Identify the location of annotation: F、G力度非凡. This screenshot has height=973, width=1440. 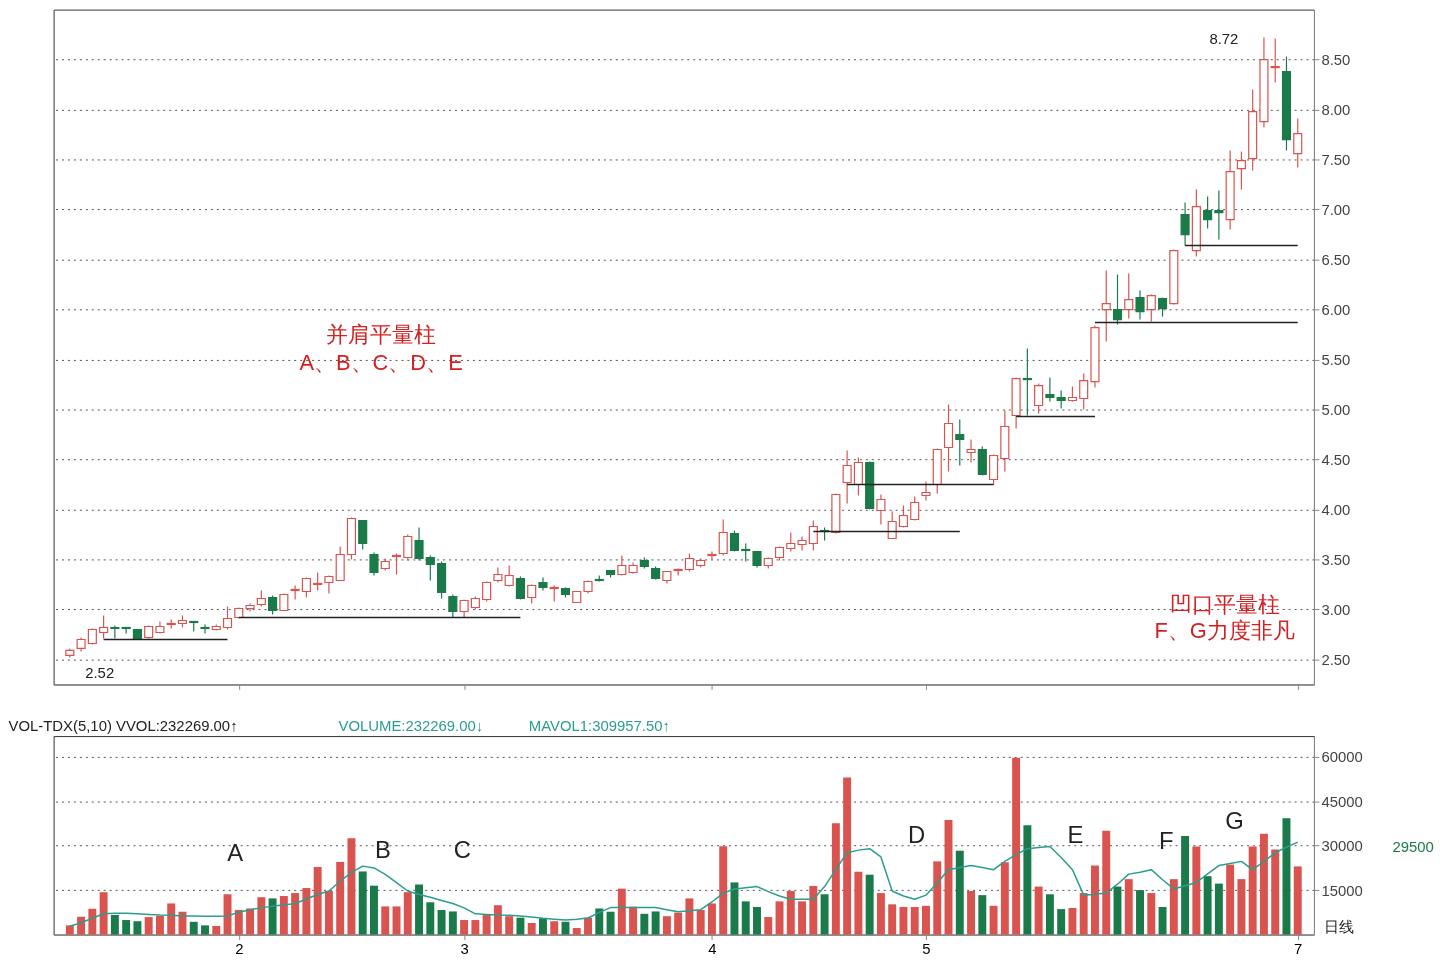
(1224, 630).